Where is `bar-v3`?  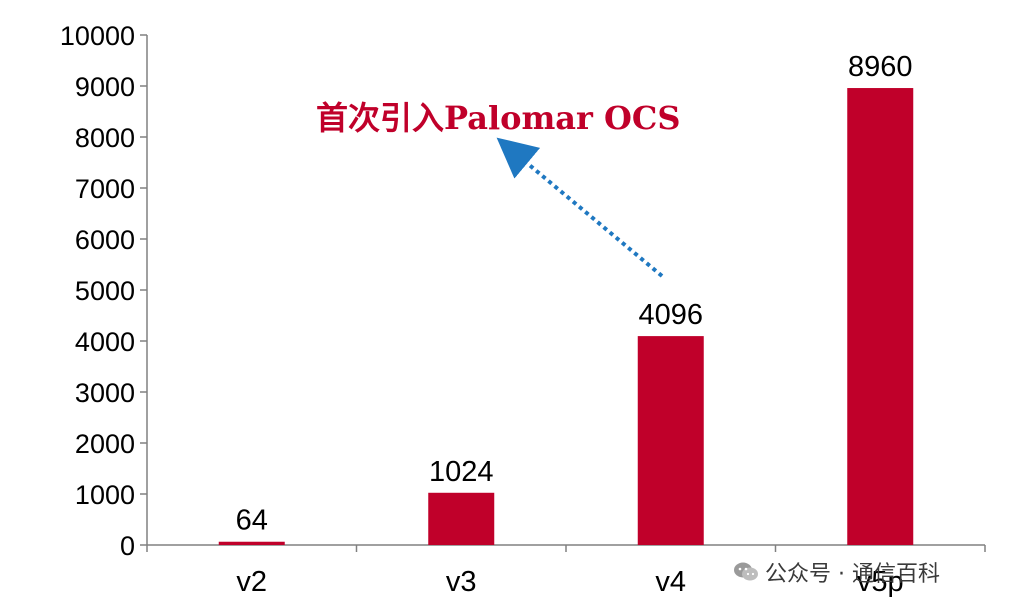
bar-v3 is located at coordinates (461, 518).